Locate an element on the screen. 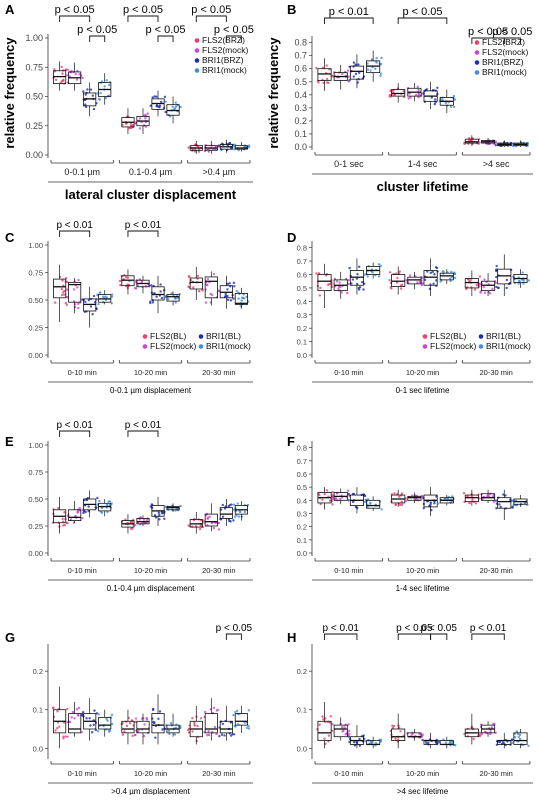 The image size is (538, 800). y-axis-title: relative frequency is located at coordinates (273, 93).